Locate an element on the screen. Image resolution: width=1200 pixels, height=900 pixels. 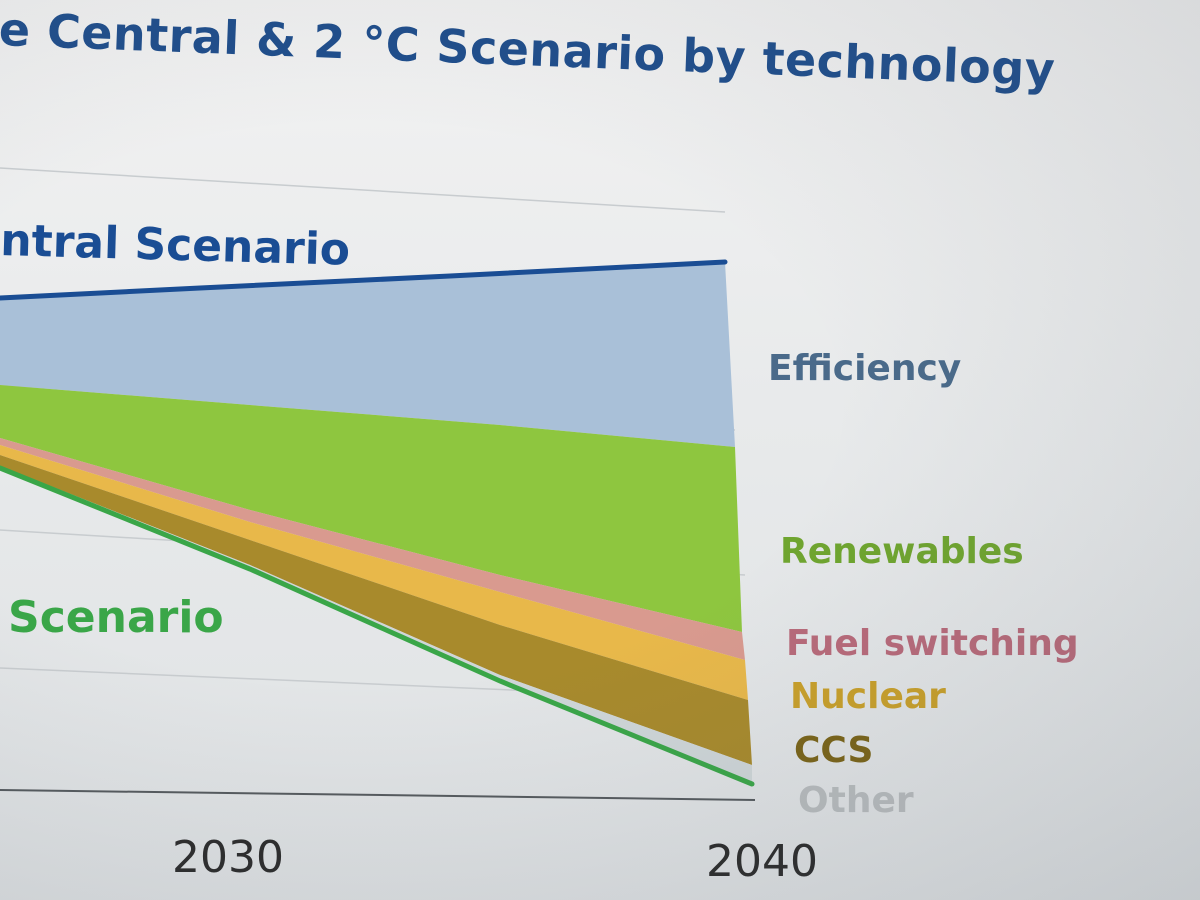
legend-label-nuclear: Nuclear is located at coordinates (868, 696).